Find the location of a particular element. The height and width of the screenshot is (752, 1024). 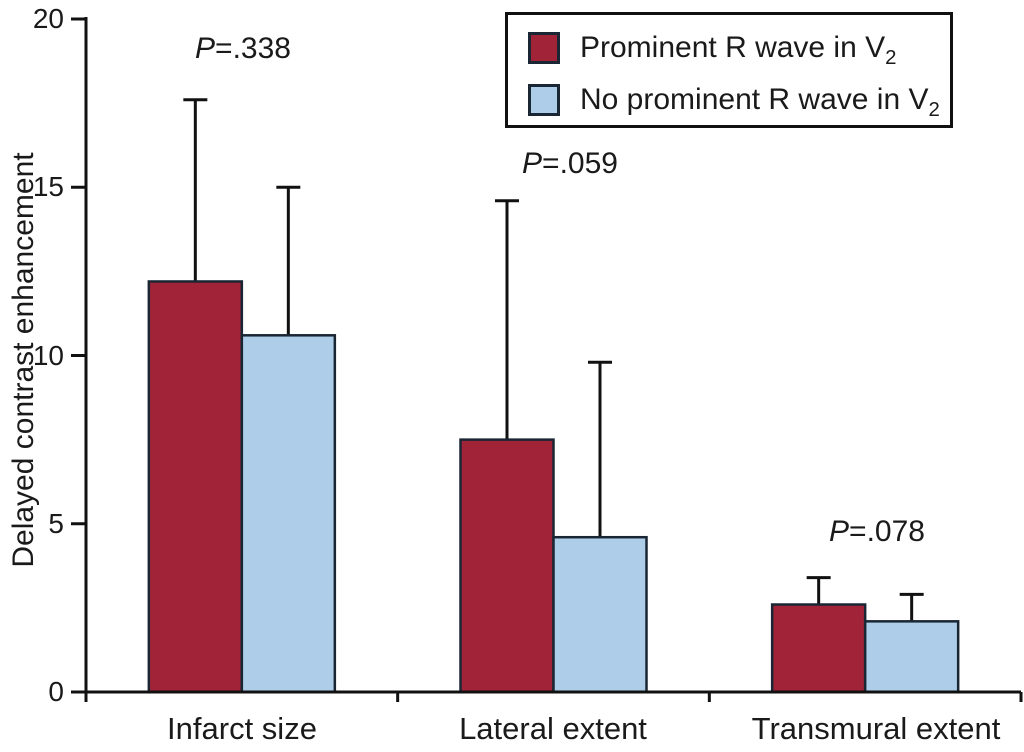

p-value-transmural: P=.078 is located at coordinates (877, 532).